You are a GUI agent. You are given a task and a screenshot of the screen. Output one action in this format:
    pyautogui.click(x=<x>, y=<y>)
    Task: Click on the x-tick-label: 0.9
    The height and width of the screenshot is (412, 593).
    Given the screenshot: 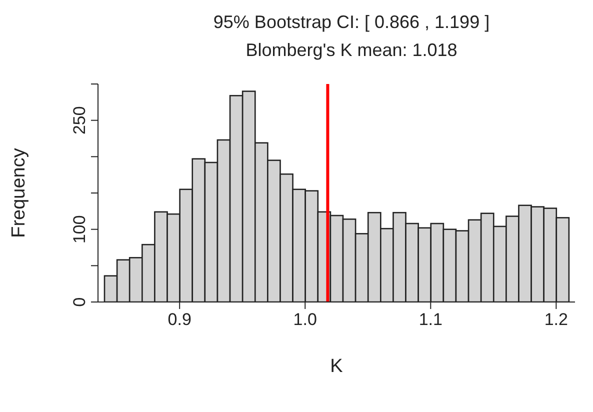 What is the action you would take?
    pyautogui.click(x=180, y=319)
    